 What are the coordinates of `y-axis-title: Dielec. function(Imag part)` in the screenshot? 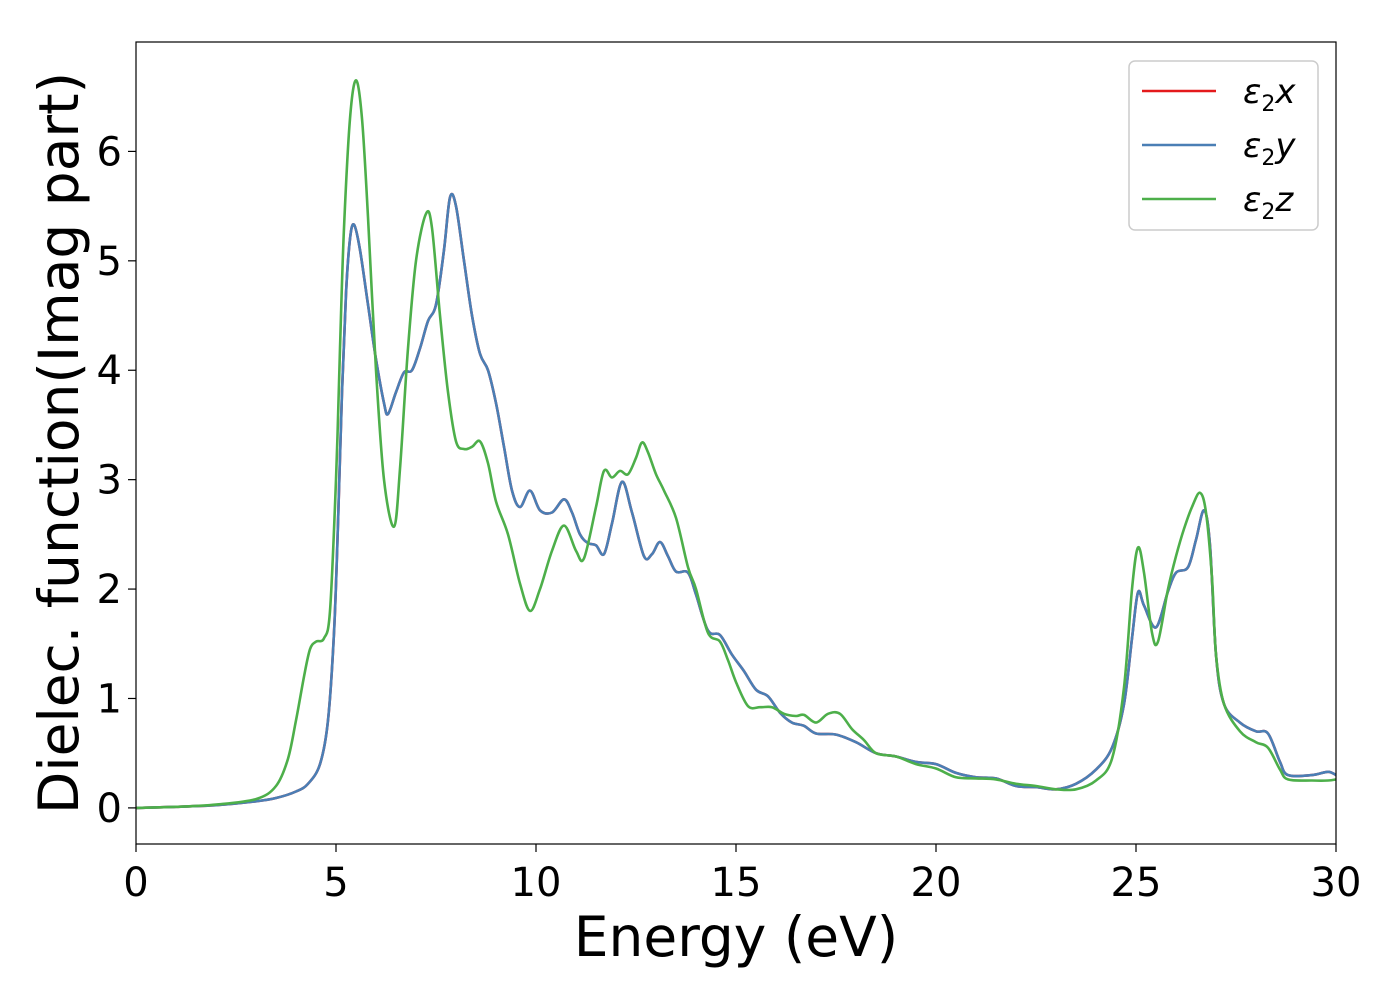 It's located at (59, 443).